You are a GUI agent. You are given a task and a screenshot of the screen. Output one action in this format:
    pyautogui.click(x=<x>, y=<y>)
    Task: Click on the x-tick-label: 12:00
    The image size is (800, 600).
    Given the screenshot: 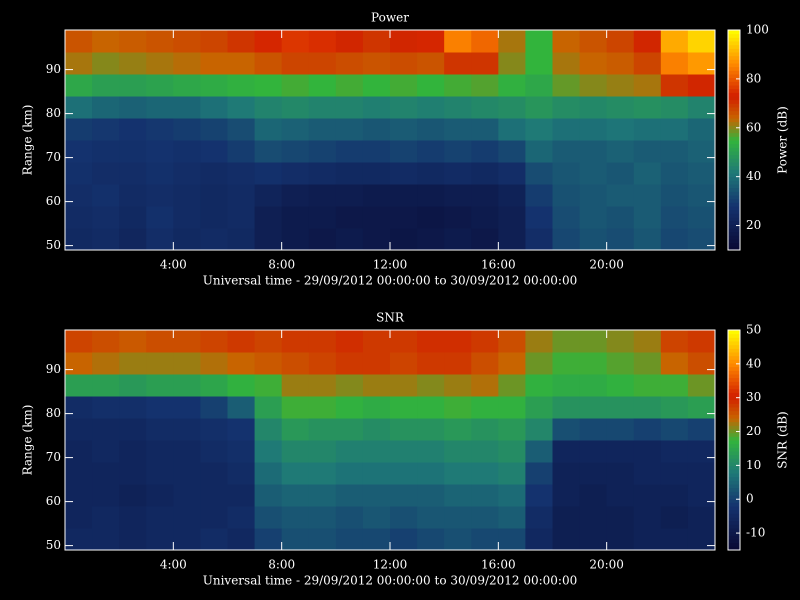 What is the action you would take?
    pyautogui.click(x=390, y=265)
    